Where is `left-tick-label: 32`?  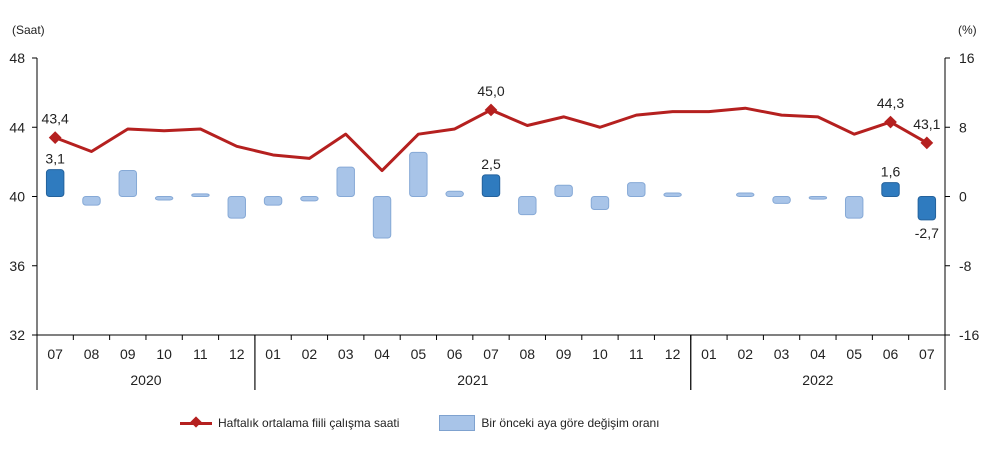 left-tick-label: 32 is located at coordinates (17, 335).